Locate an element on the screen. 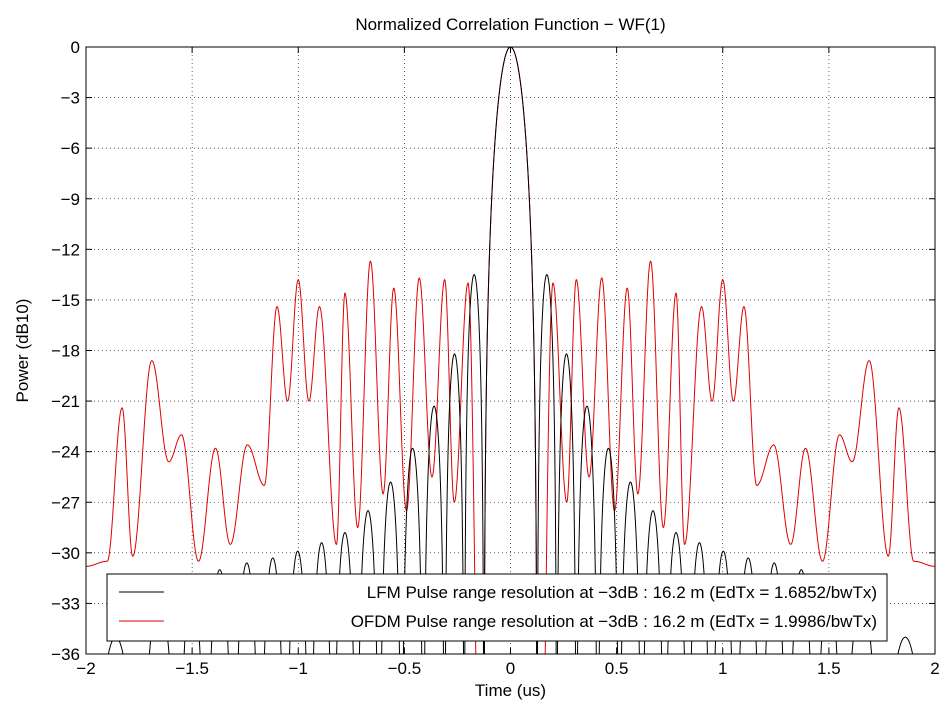  y-tick-label: −15 is located at coordinates (65, 300).